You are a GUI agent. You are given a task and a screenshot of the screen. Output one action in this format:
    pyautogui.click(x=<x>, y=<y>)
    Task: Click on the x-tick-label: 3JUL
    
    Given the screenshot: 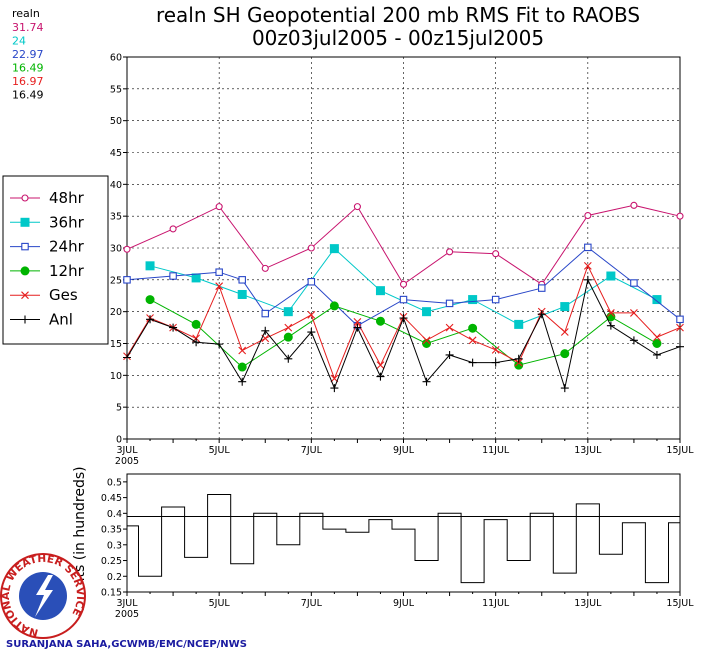 What is the action you would take?
    pyautogui.click(x=127, y=450)
    